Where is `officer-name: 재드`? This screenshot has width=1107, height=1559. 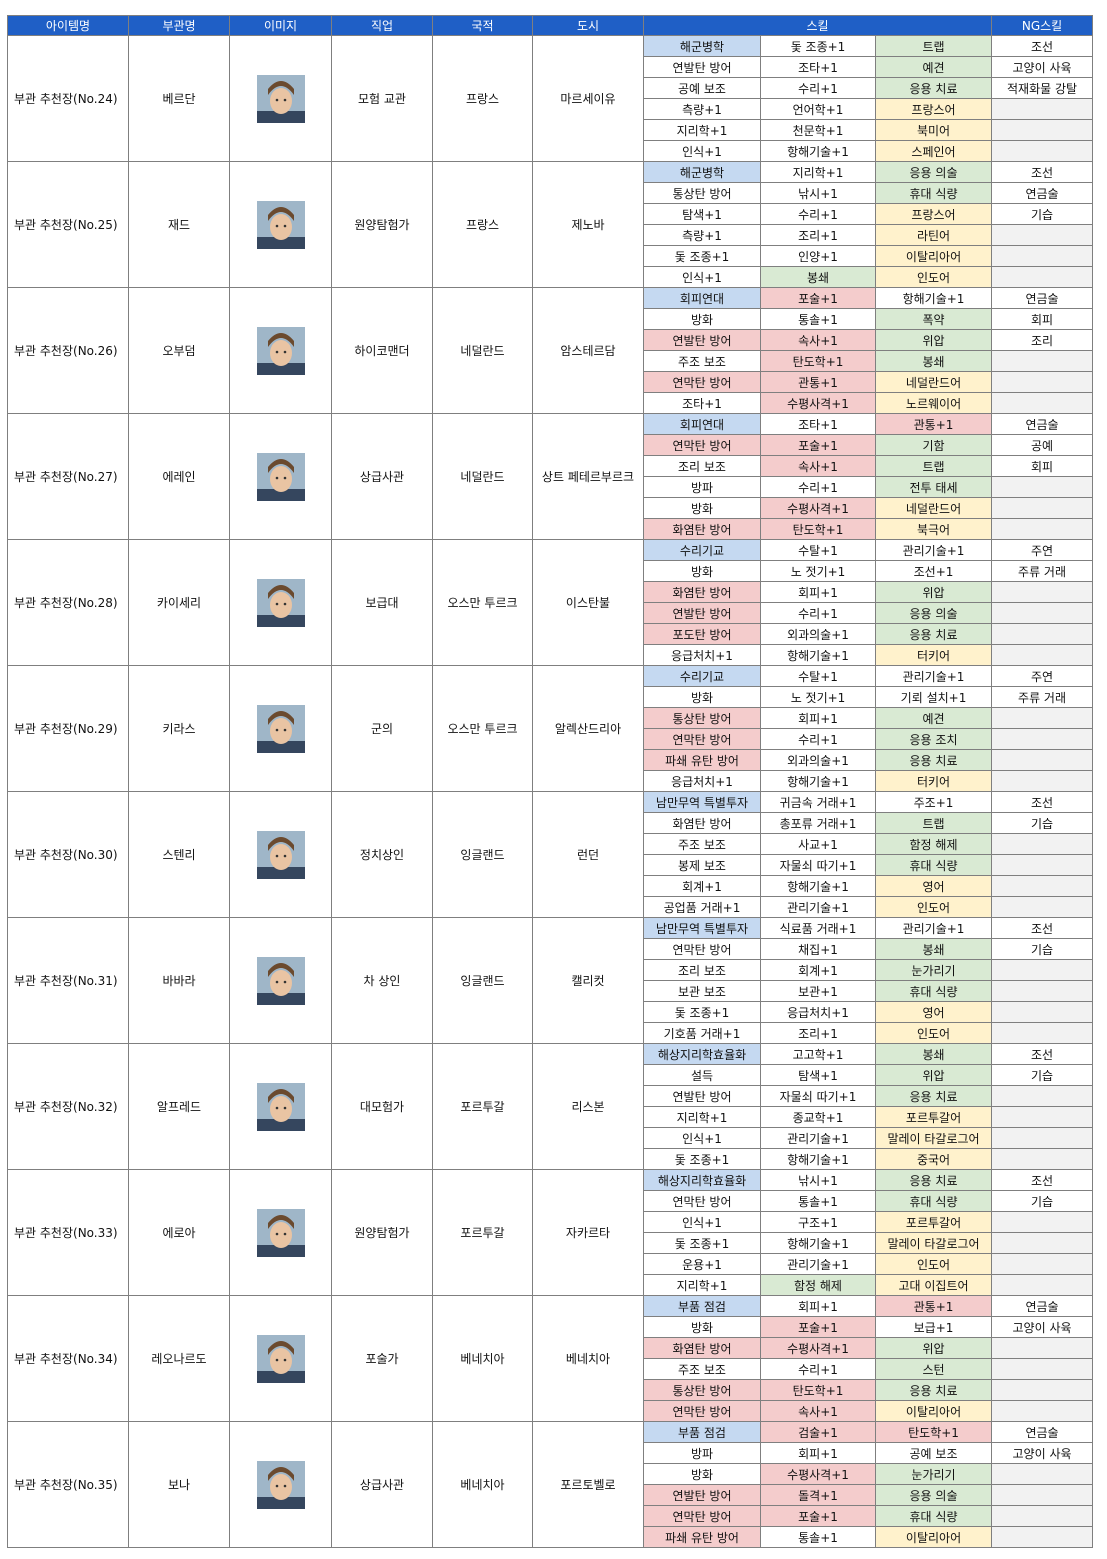 officer-name: 재드 is located at coordinates (179, 224).